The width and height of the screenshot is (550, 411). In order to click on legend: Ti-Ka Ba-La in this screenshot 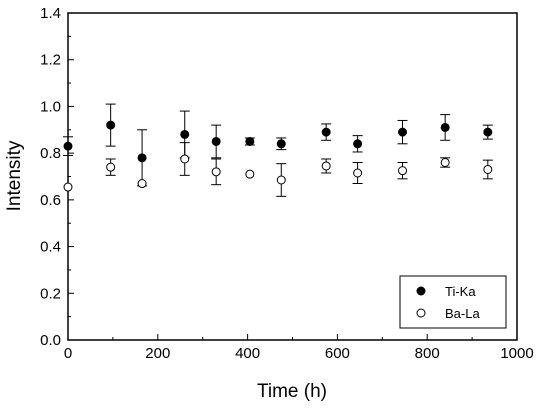, I will do `click(453, 302)`.